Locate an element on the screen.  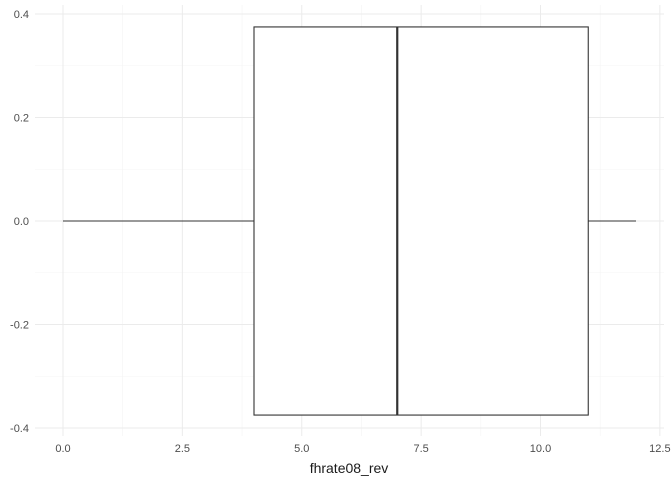
x-tick-label: 0.0 is located at coordinates (62, 449).